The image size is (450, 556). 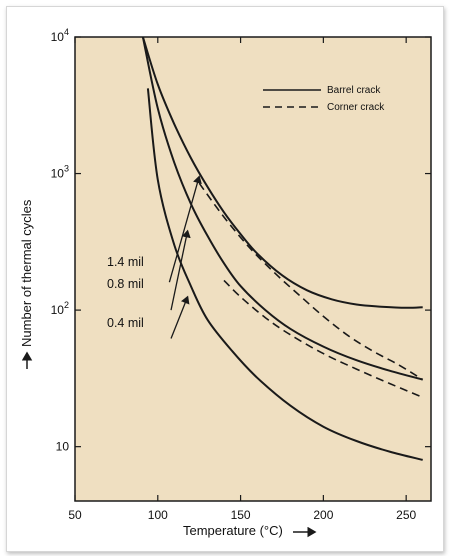 What do you see at coordinates (241, 515) in the screenshot?
I see `x-tick-label: 150` at bounding box center [241, 515].